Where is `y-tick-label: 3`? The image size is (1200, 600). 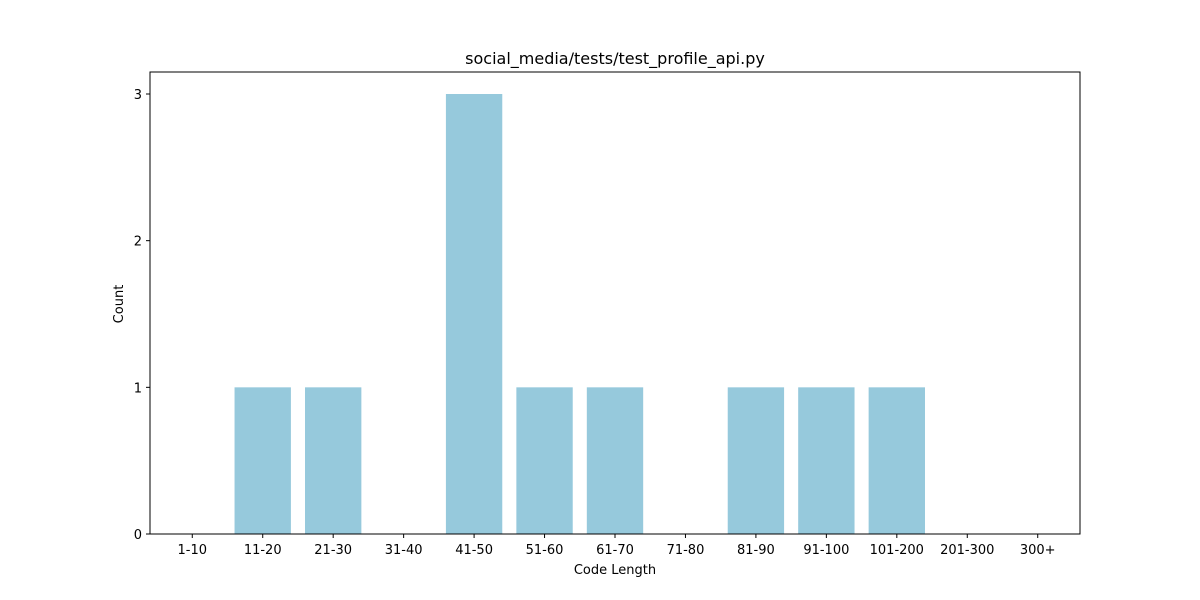
y-tick-label: 3 is located at coordinates (138, 95).